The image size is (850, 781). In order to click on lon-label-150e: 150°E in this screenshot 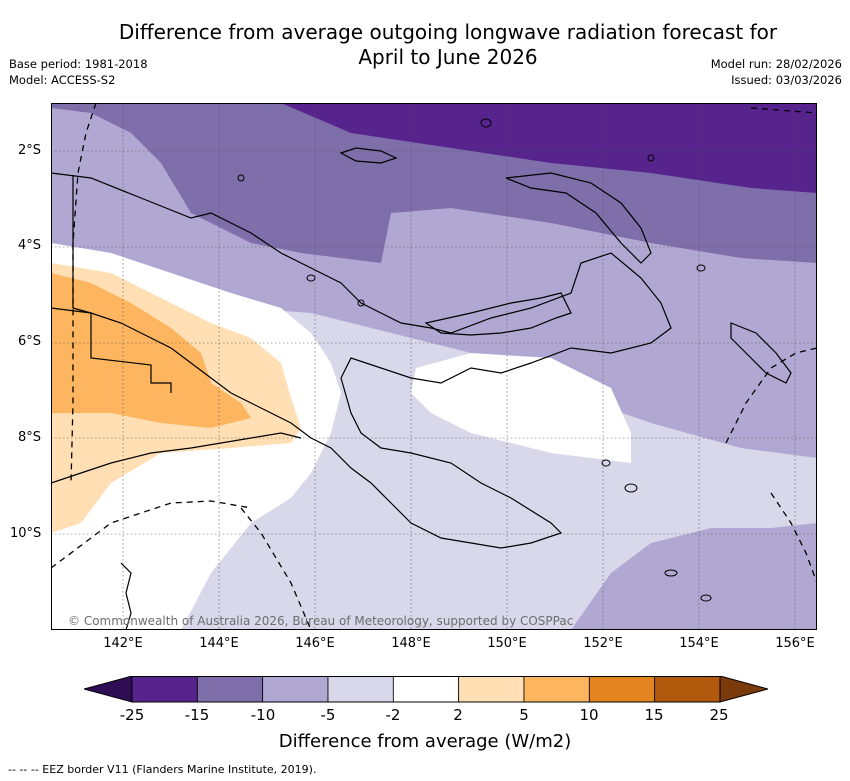, I will do `click(507, 643)`.